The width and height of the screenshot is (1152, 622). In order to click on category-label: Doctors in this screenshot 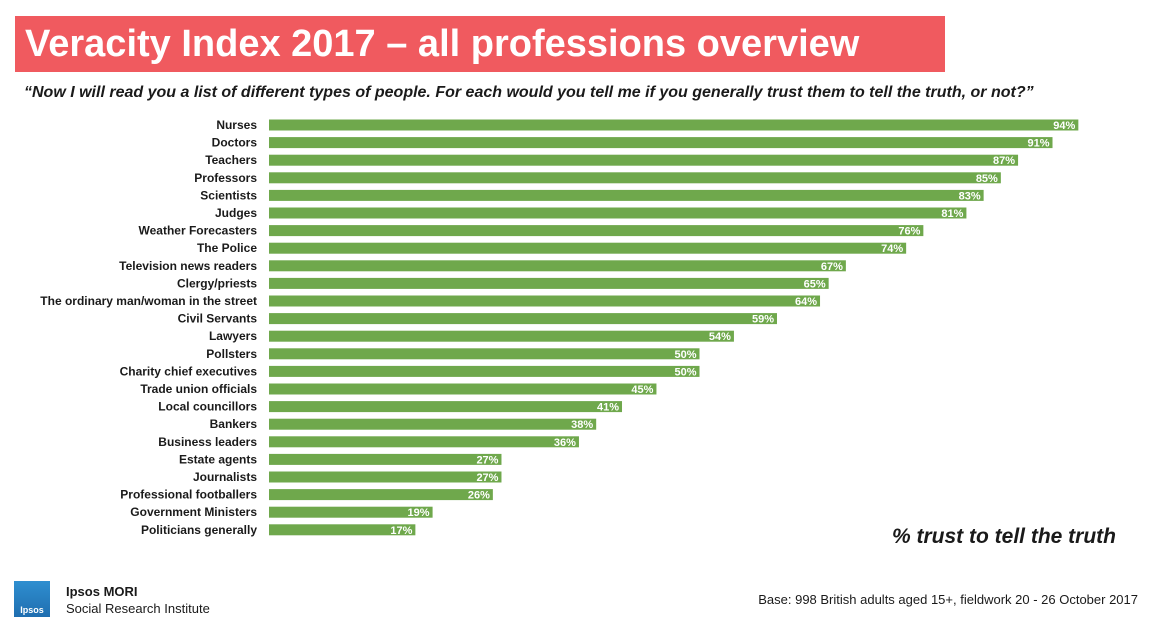, I will do `click(235, 143)`.